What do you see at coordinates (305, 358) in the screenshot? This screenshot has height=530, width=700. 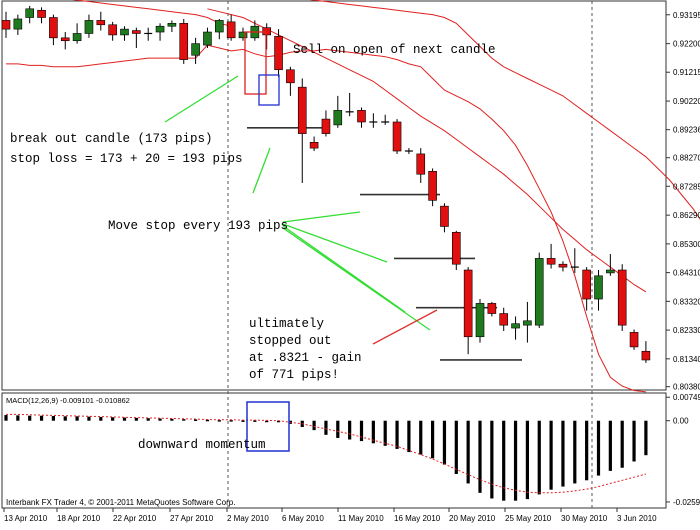 I see `stopped-annotation-3: at .8321 - gain` at bounding box center [305, 358].